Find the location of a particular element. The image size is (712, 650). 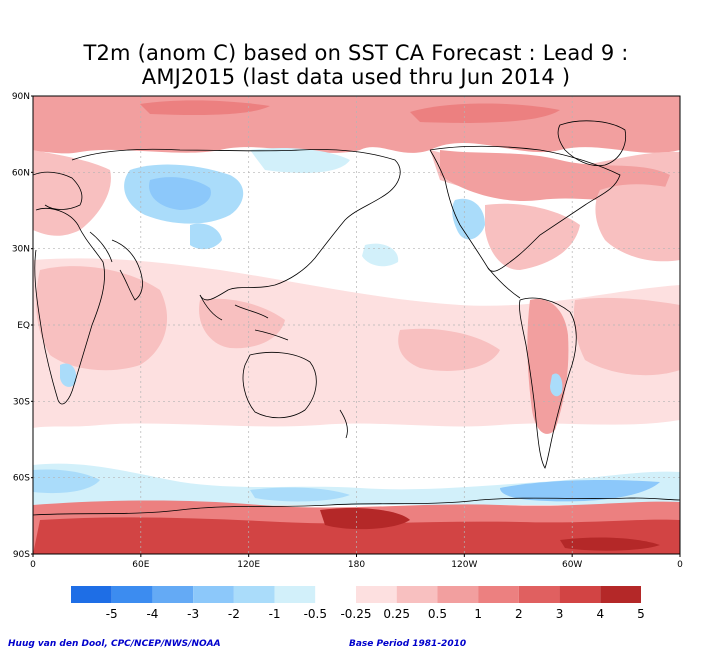

eurasia-cool-core is located at coordinates (180, 193).